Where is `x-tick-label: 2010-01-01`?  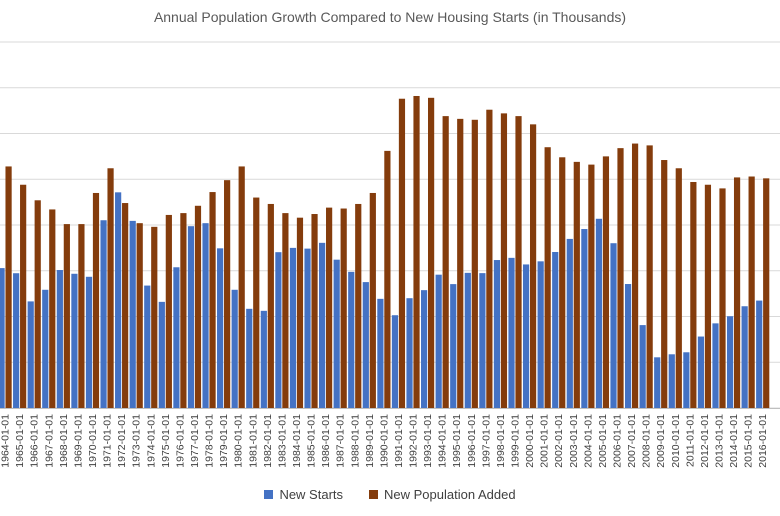
x-tick-label: 2010-01-01 is located at coordinates (676, 441).